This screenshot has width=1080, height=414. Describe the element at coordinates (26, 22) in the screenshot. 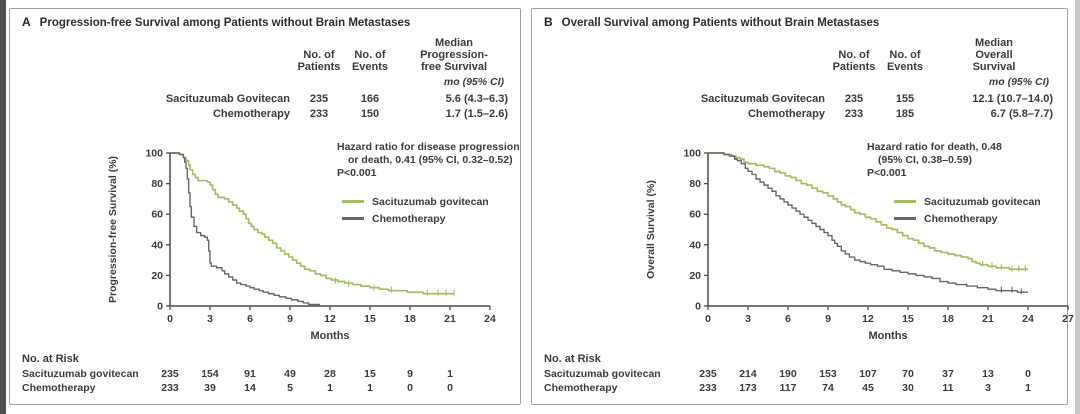

I see `panel-a-letter: A` at that location.